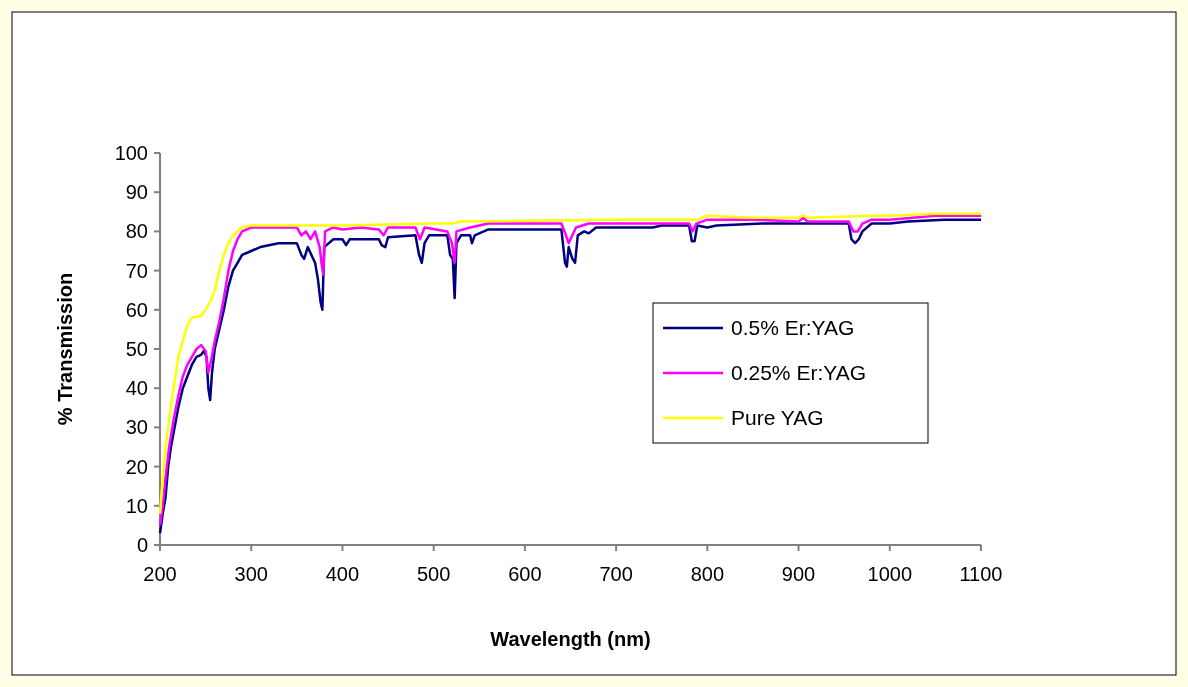 The height and width of the screenshot is (687, 1188). Describe the element at coordinates (890, 574) in the screenshot. I see `x-tick-label: 1000` at that location.